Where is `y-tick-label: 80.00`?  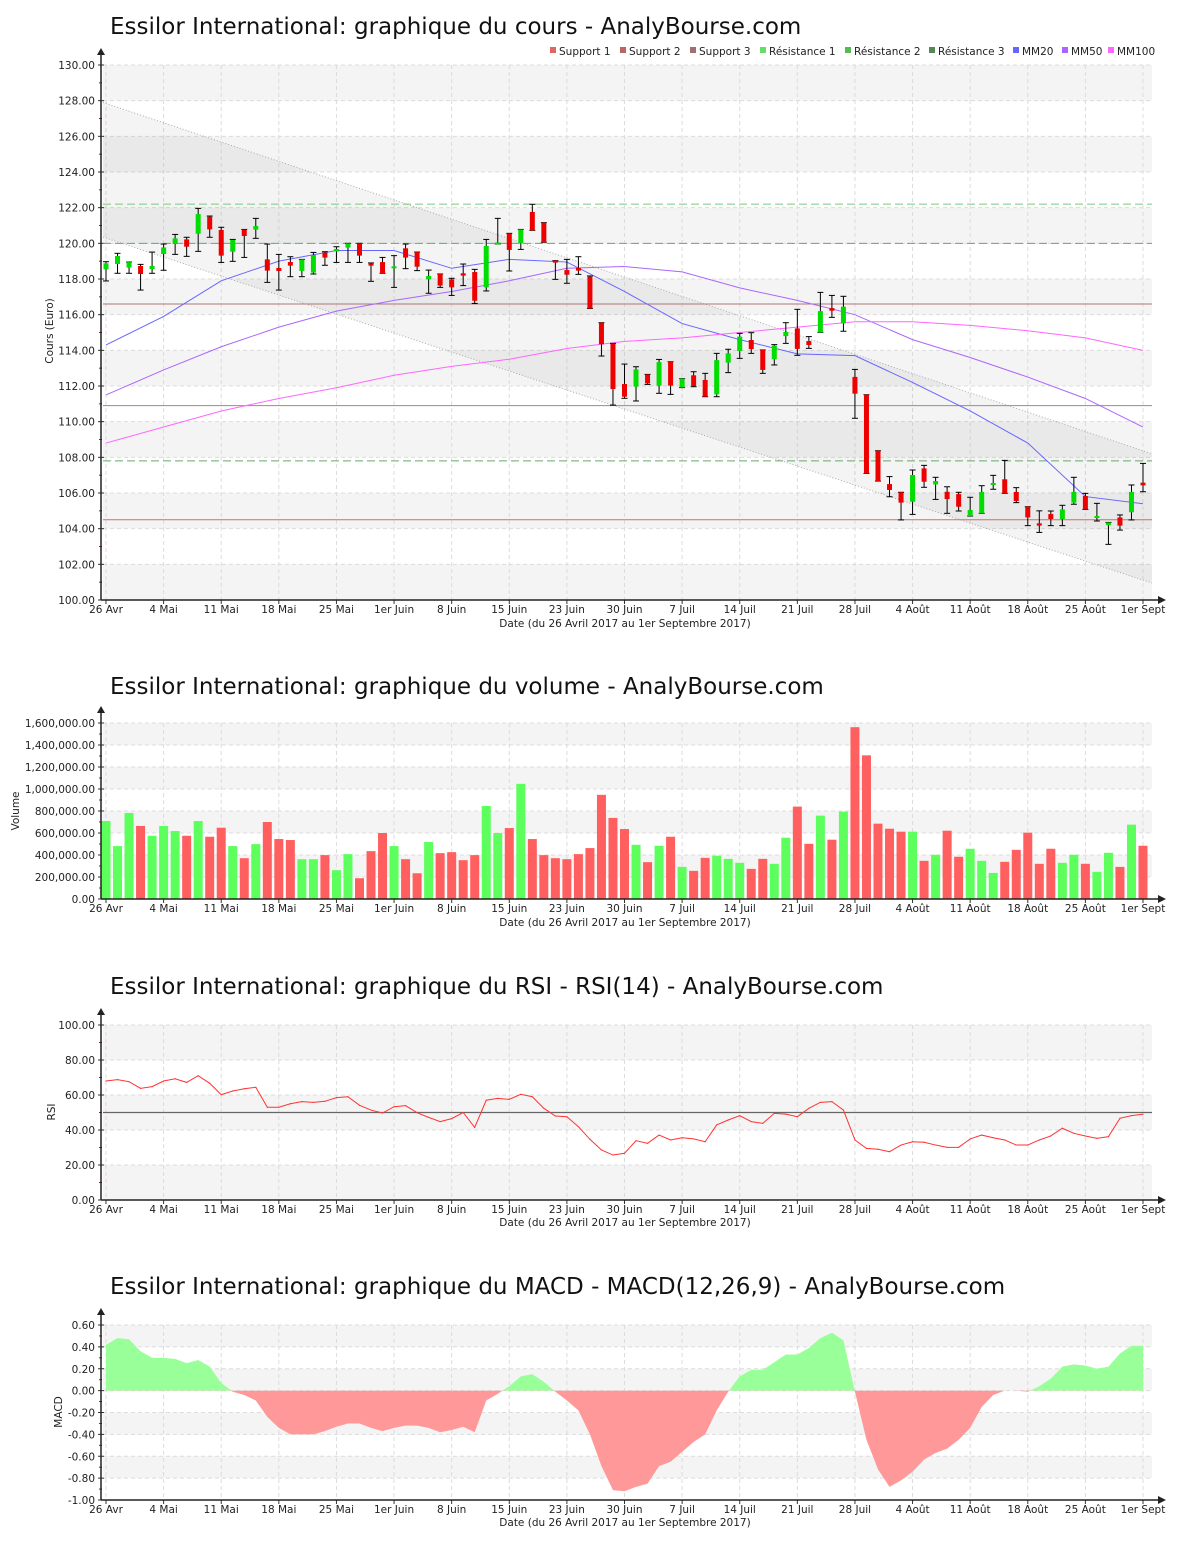
y-tick-label: 80.00 is located at coordinates (80, 1061).